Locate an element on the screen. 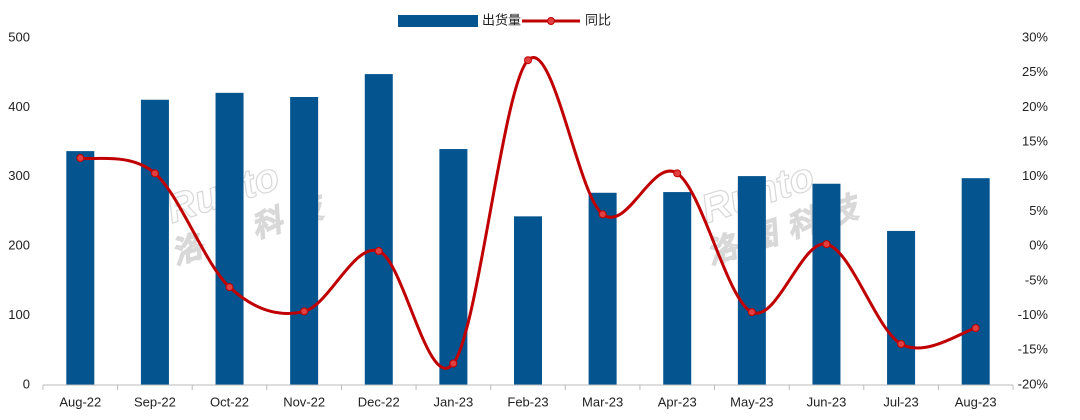 This screenshot has width=1080, height=420. x-tick-label: Aug-23 is located at coordinates (976, 401).